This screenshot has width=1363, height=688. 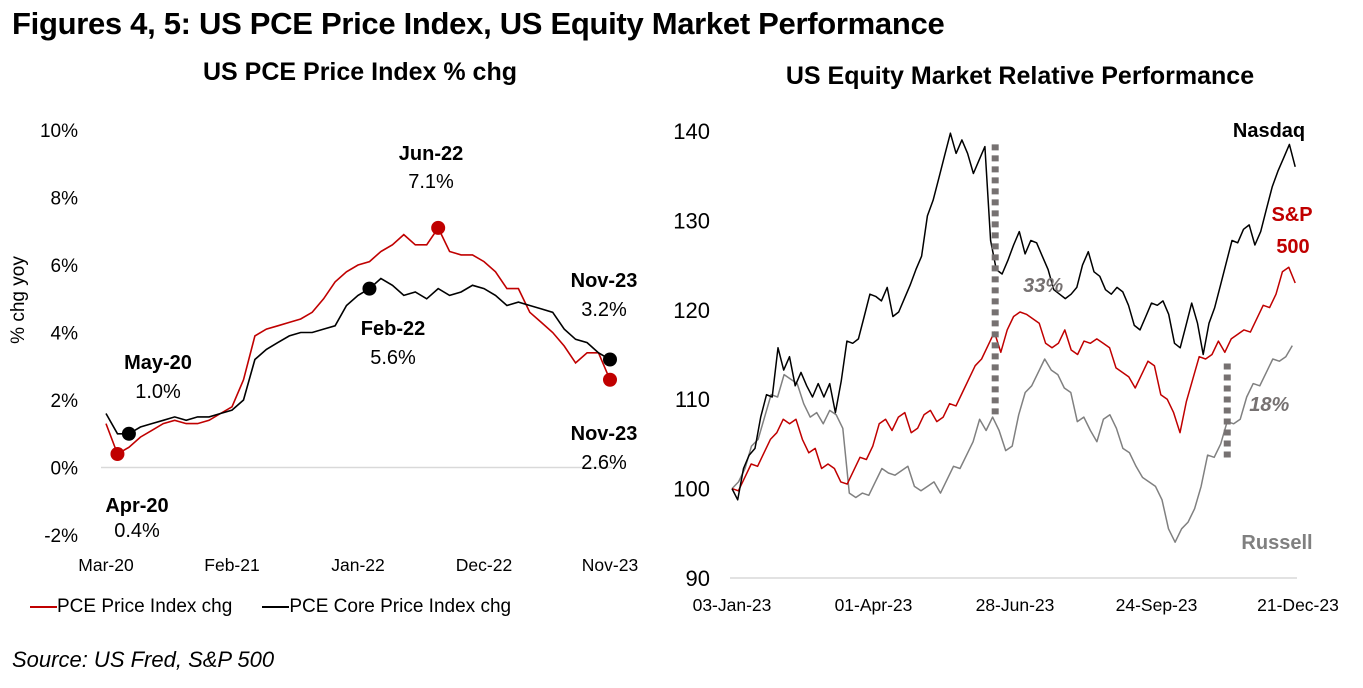 I want to click on range-percent-label: 33%, so click(x=1043, y=286).